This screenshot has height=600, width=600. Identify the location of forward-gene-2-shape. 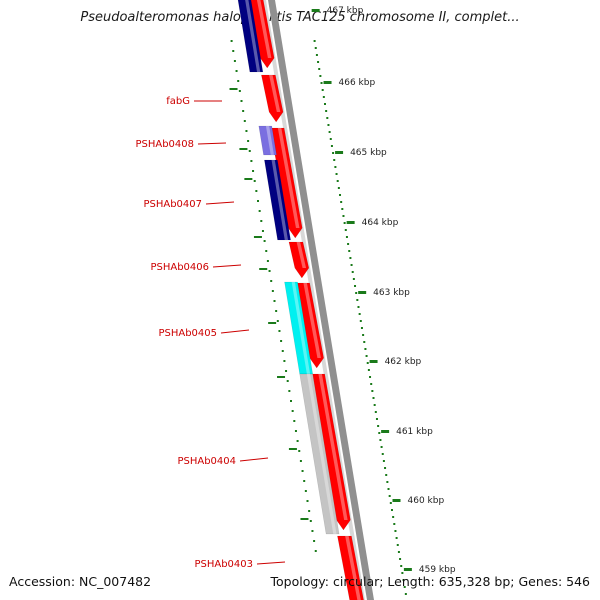
(272, 98).